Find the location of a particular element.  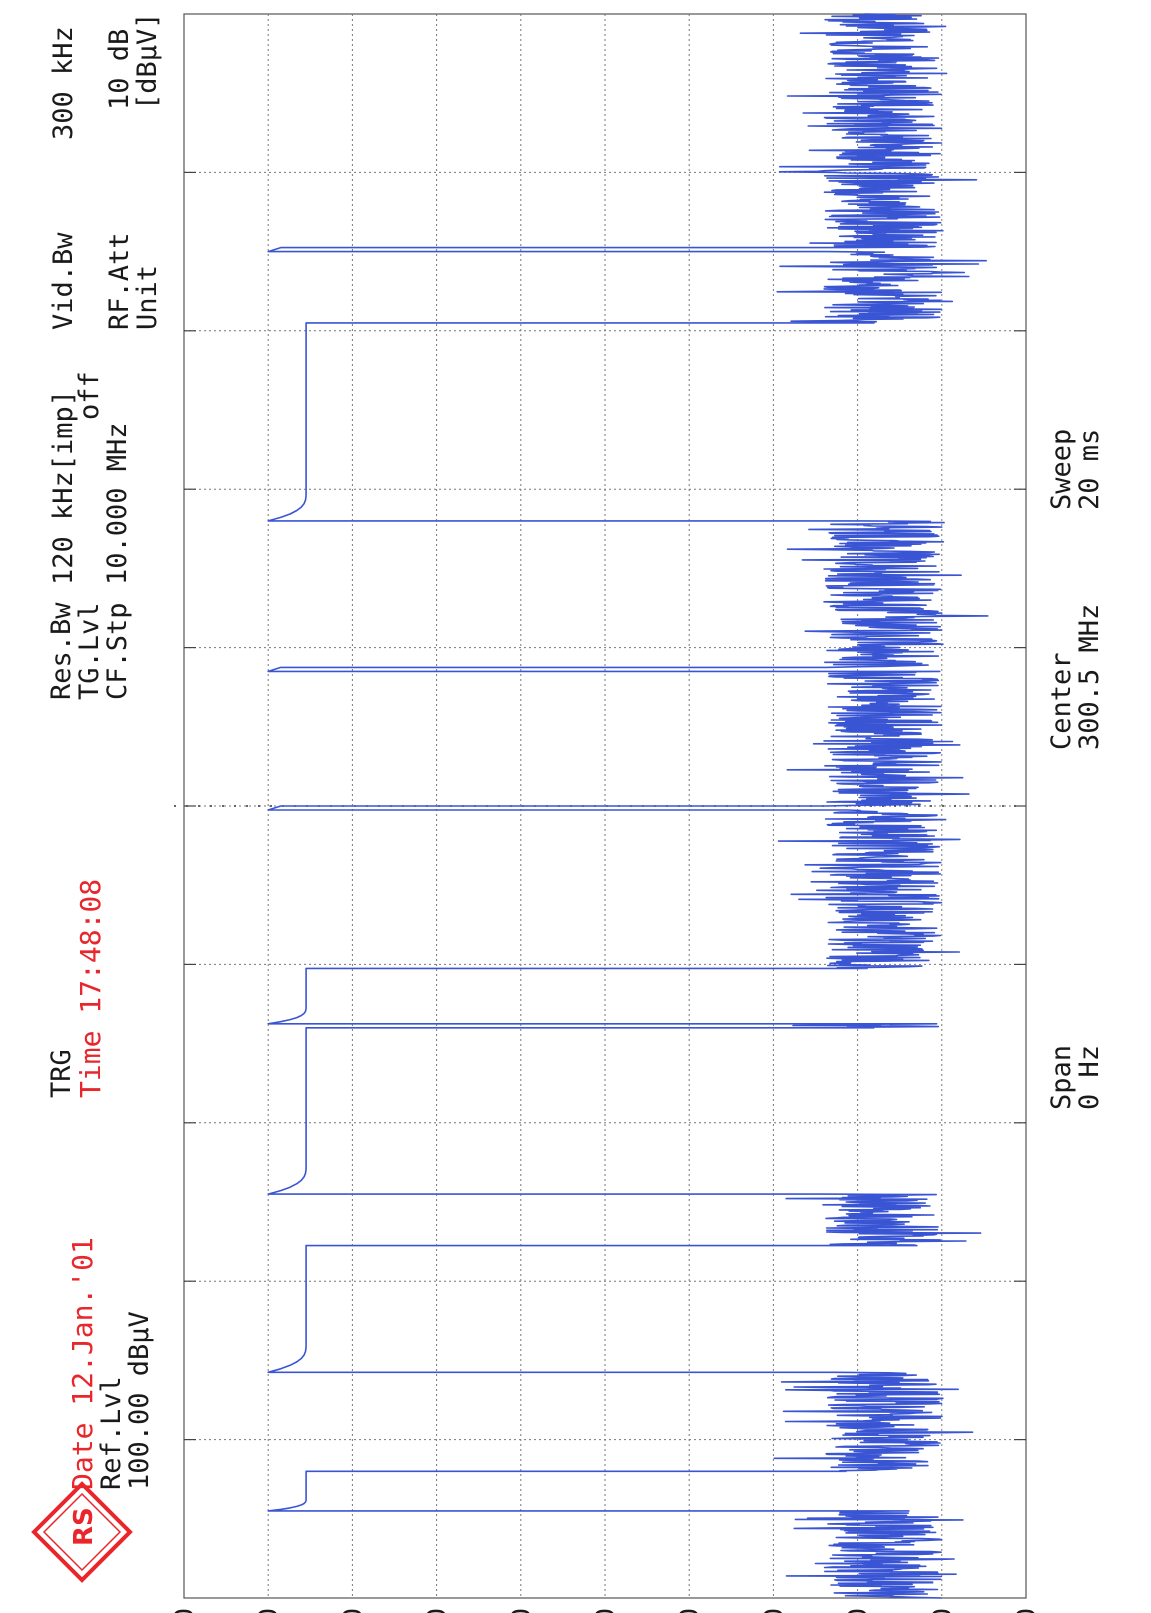

sweep-label: Sweep is located at coordinates (1061, 469).